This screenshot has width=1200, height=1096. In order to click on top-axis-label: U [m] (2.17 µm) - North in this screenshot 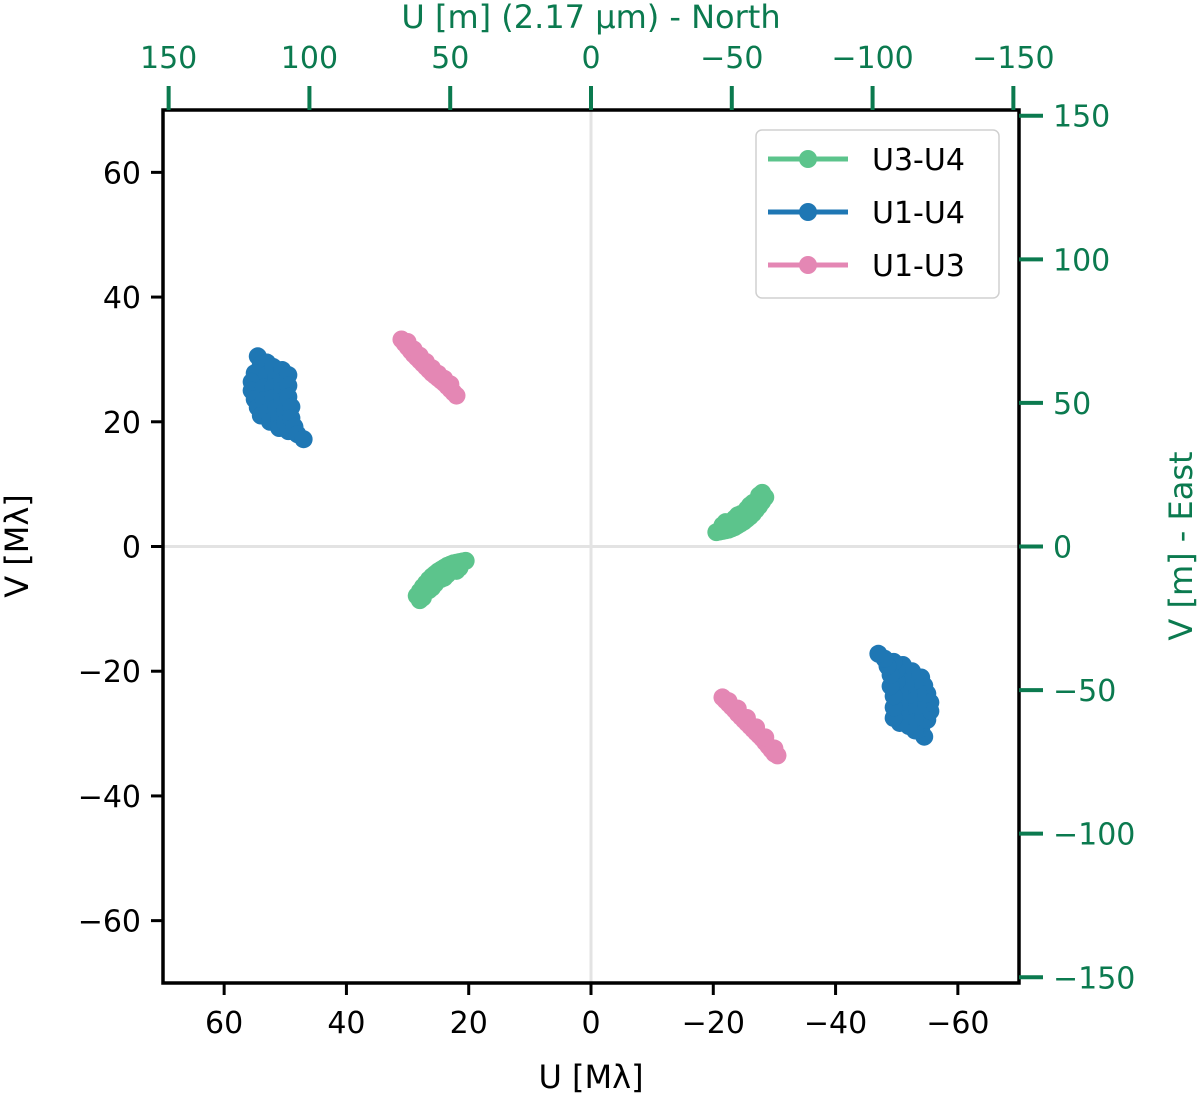, I will do `click(590, 18)`.